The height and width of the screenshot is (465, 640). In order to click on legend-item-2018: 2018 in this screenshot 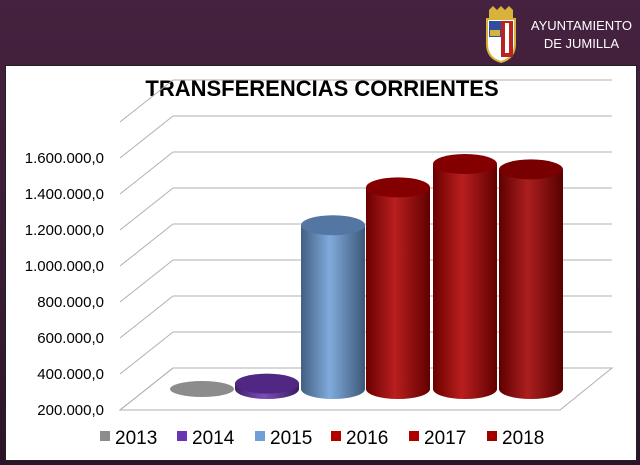, I will do `click(515, 438)`.